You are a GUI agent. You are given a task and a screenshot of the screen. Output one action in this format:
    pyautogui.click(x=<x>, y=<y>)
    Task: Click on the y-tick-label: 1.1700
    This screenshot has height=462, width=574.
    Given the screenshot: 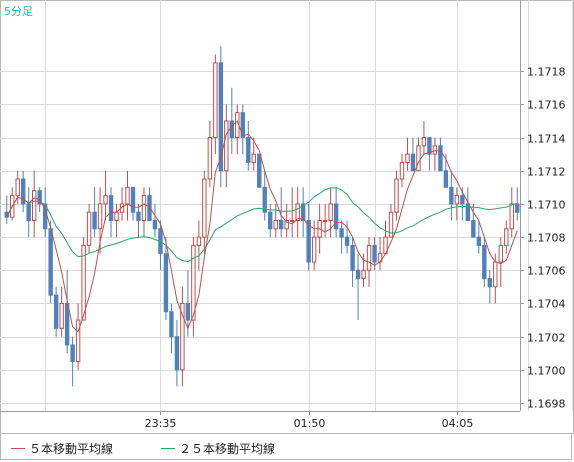 What is the action you would take?
    pyautogui.click(x=546, y=371)
    